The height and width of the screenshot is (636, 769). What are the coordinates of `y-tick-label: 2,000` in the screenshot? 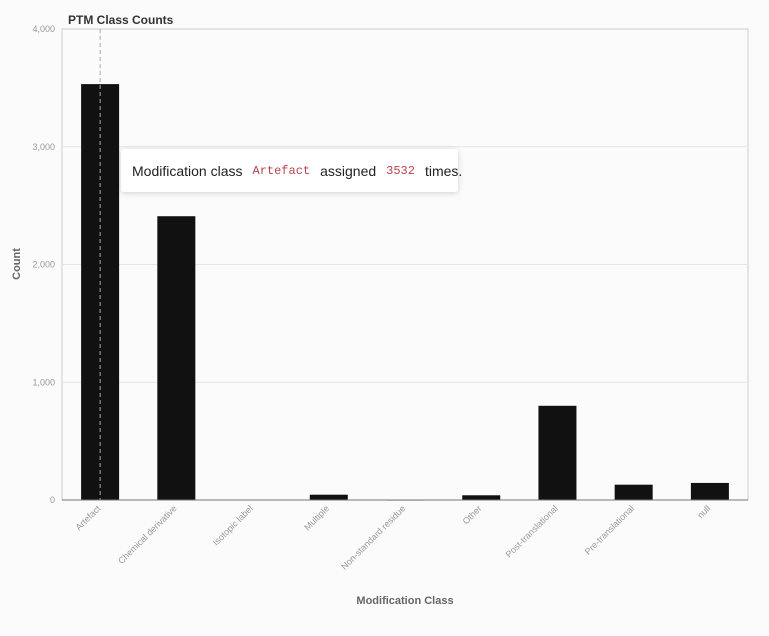 It's located at (43, 265).